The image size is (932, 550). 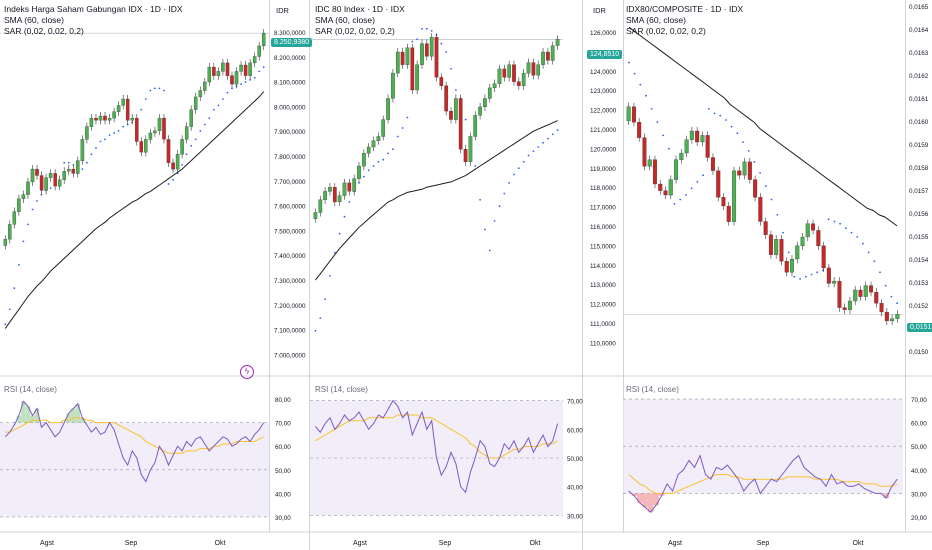 I want to click on y-tick-label: 0,0164, so click(x=919, y=30).